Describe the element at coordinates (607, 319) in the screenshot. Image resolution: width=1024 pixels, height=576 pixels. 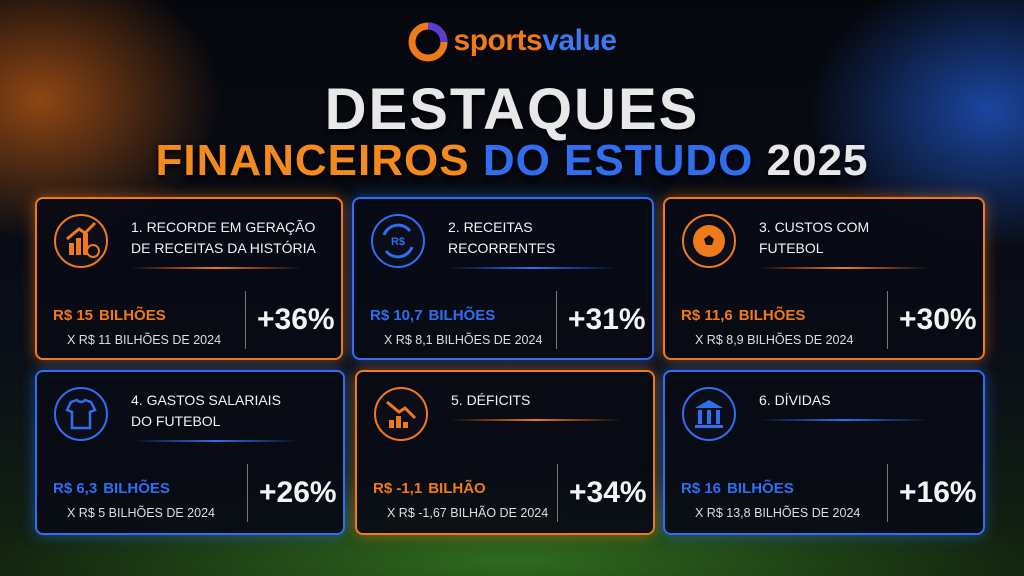
I see `change: +31%` at that location.